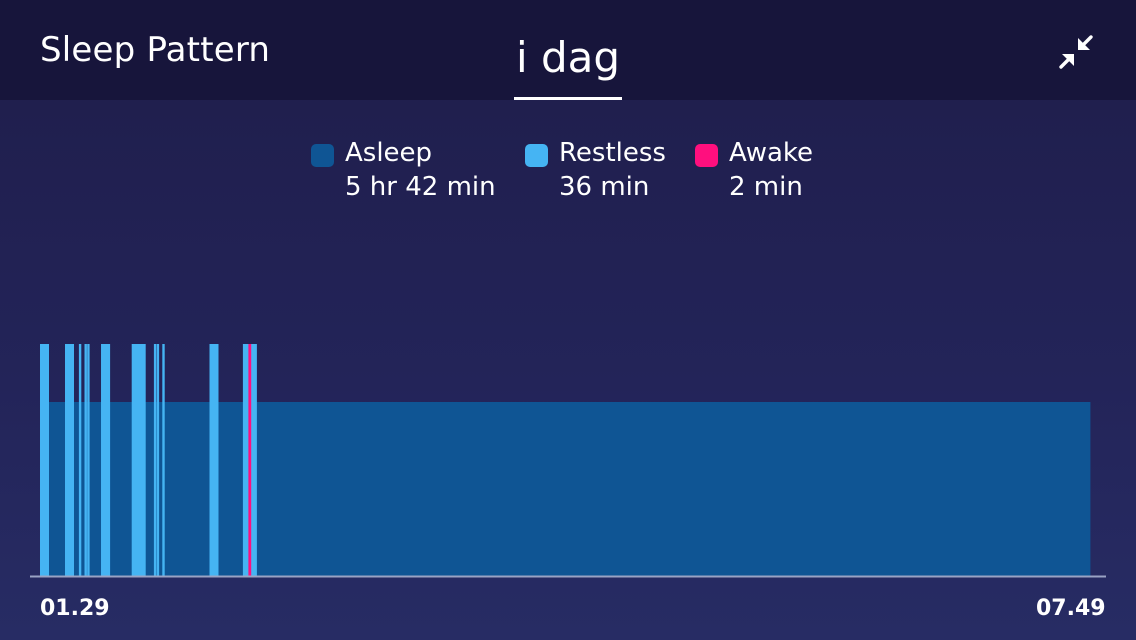 This screenshot has height=640, width=1136. Describe the element at coordinates (536, 155) in the screenshot. I see `legend-swatch-restless` at that location.